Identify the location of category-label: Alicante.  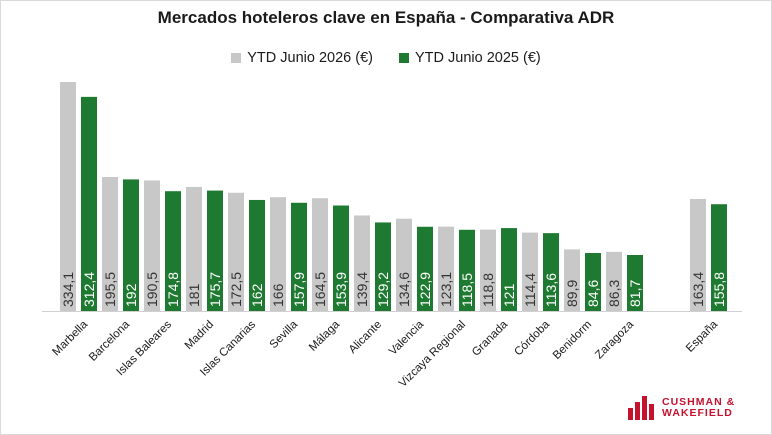
(365, 337).